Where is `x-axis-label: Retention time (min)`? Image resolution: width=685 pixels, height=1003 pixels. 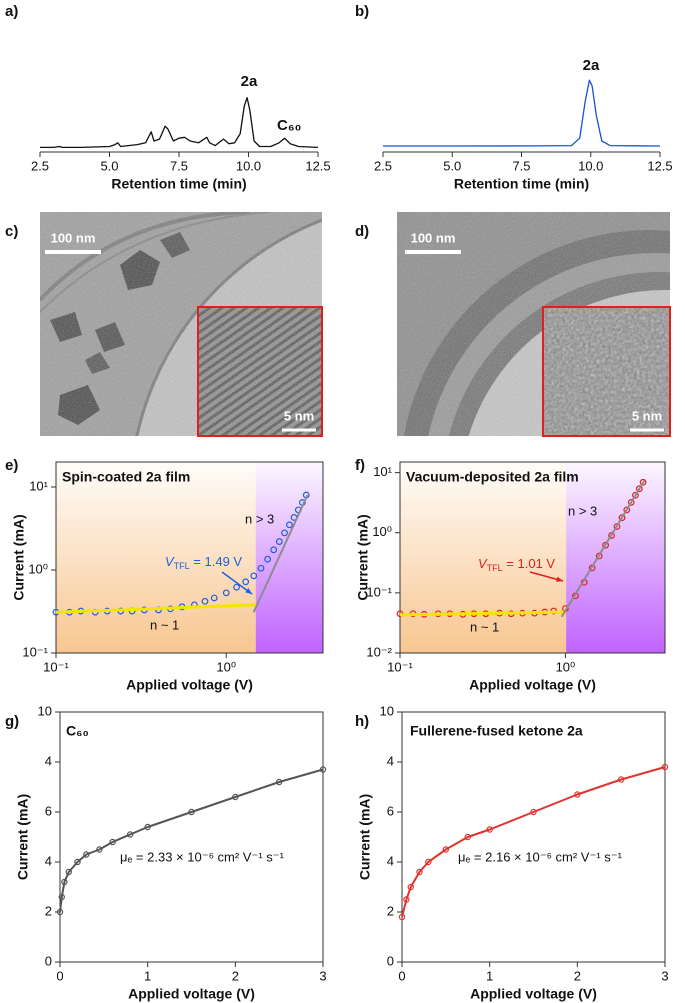 x-axis-label: Retention time (min) is located at coordinates (178, 184).